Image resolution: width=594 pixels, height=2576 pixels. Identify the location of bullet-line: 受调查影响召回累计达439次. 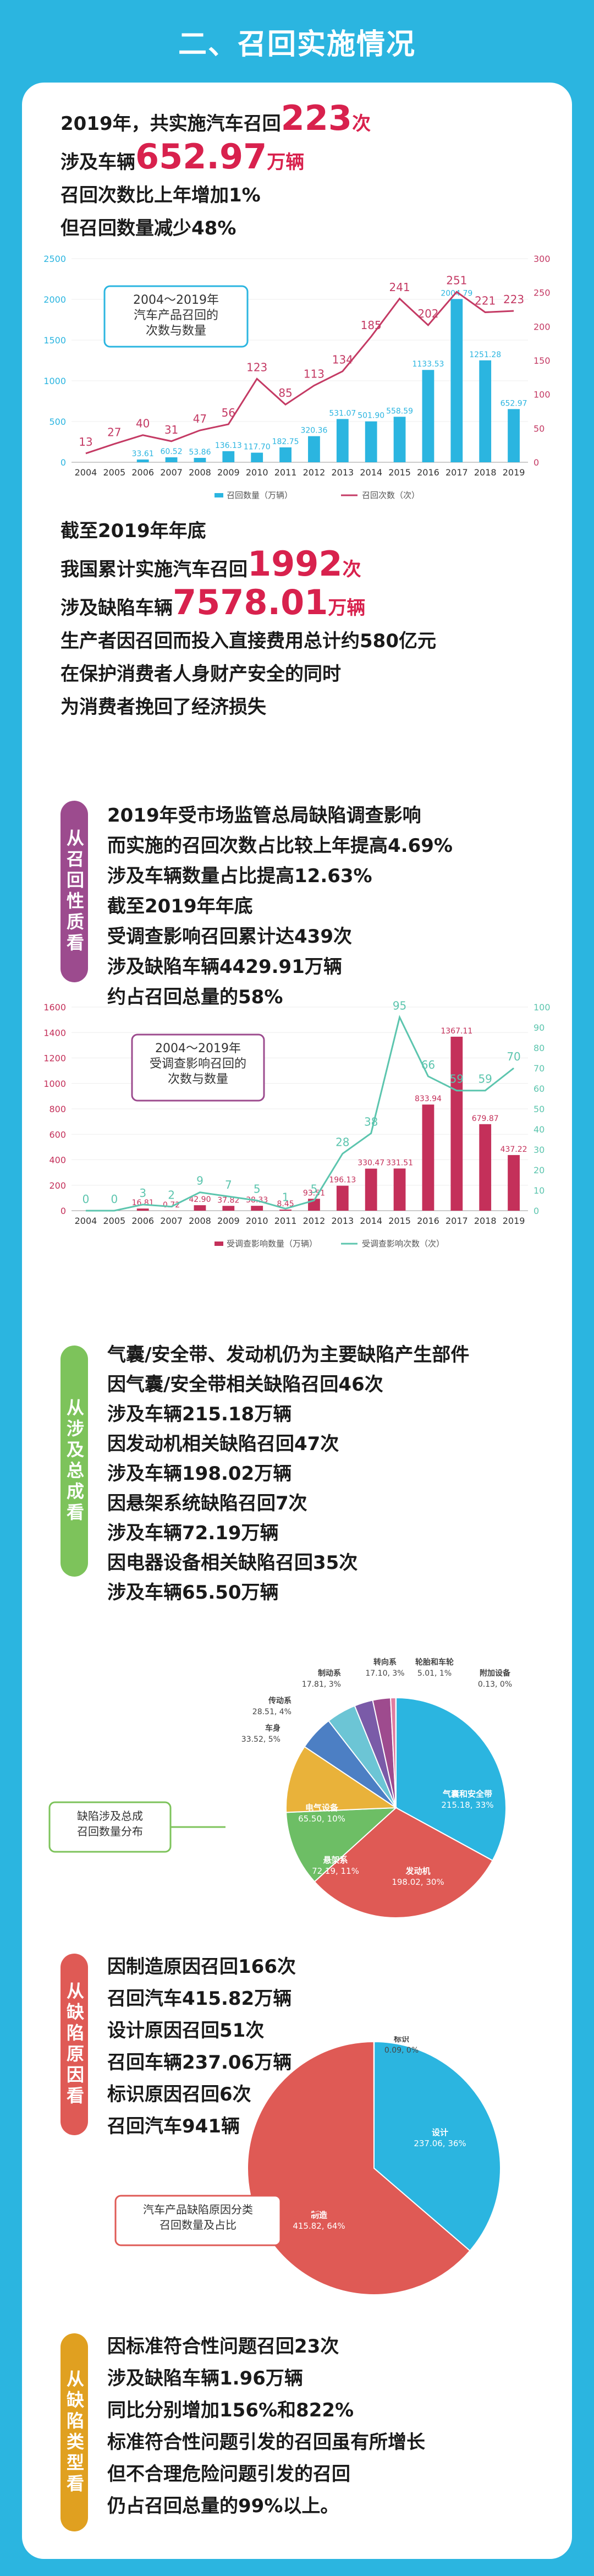
(229, 937).